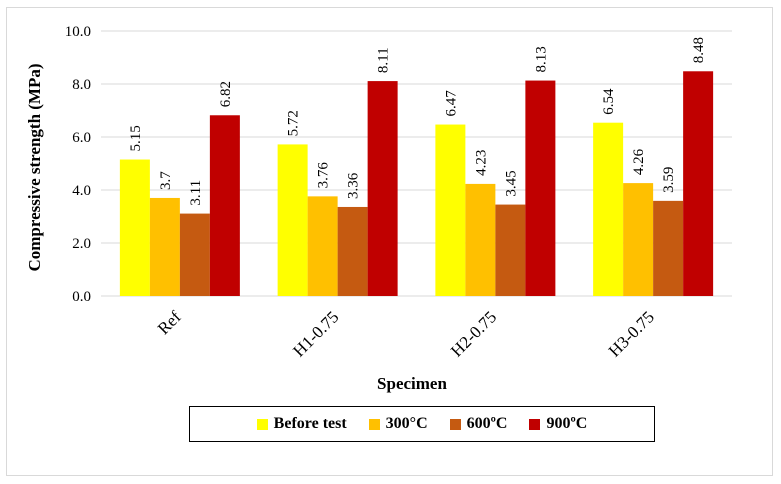  Describe the element at coordinates (136, 138) in the screenshot. I see `data-label: 5.15` at that location.